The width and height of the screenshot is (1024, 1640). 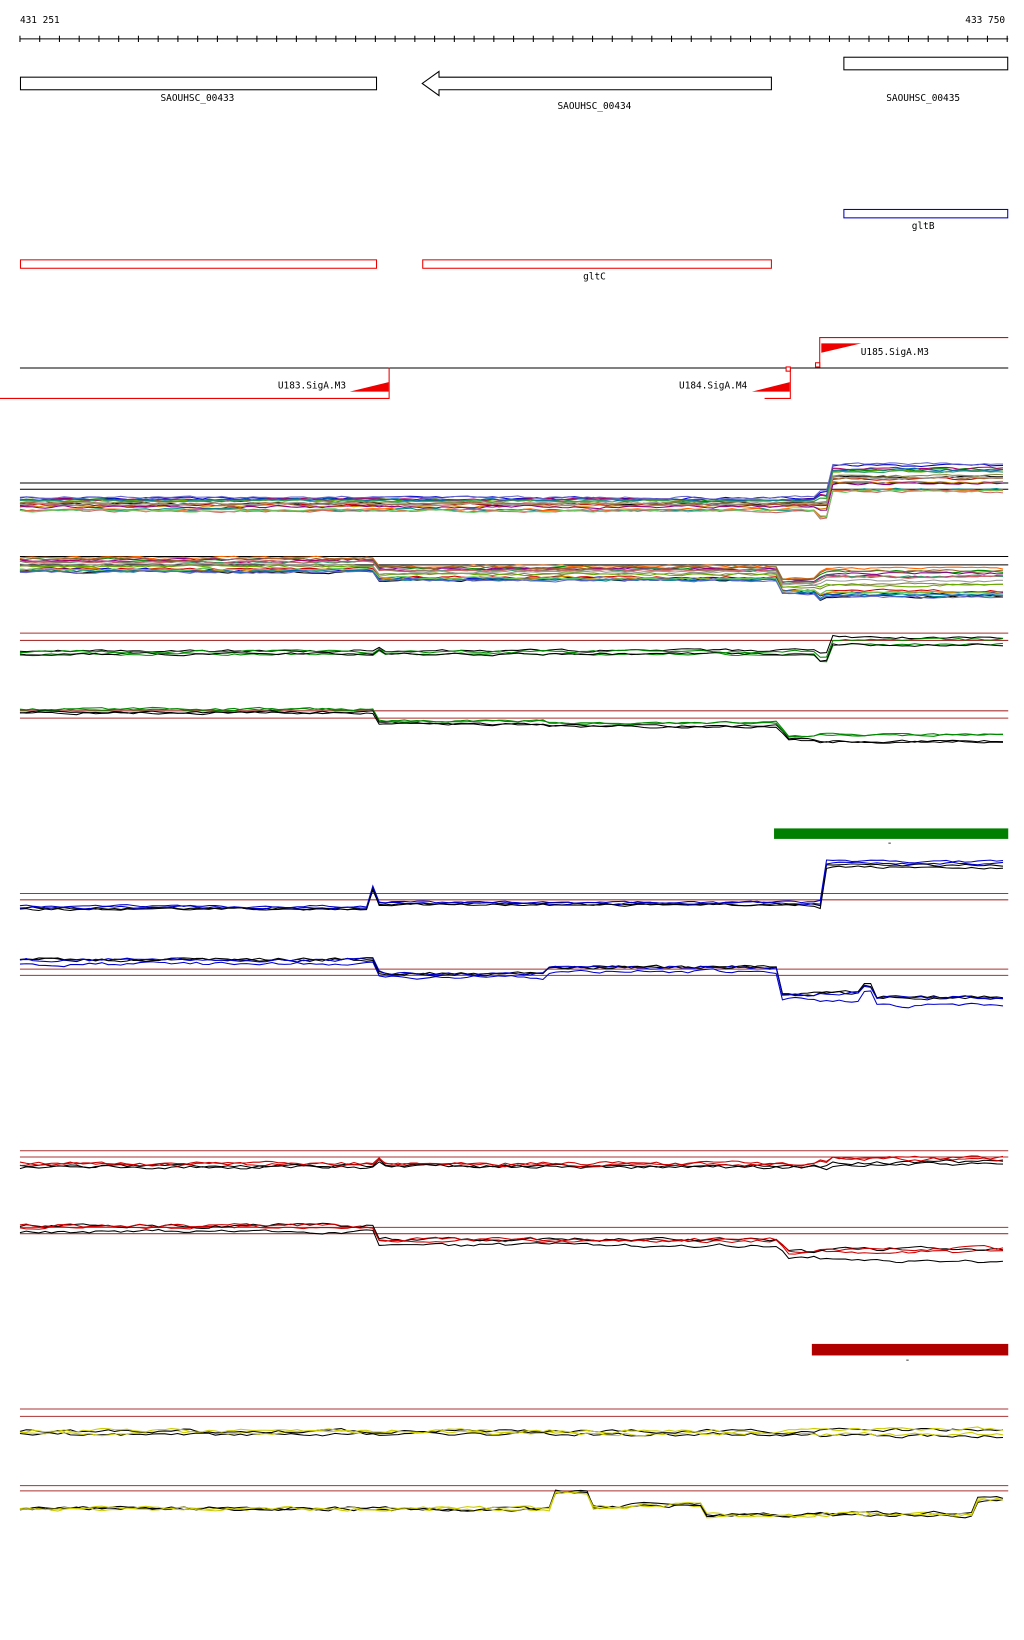 What do you see at coordinates (513, 38) in the screenshot?
I see `ruler-ticks` at bounding box center [513, 38].